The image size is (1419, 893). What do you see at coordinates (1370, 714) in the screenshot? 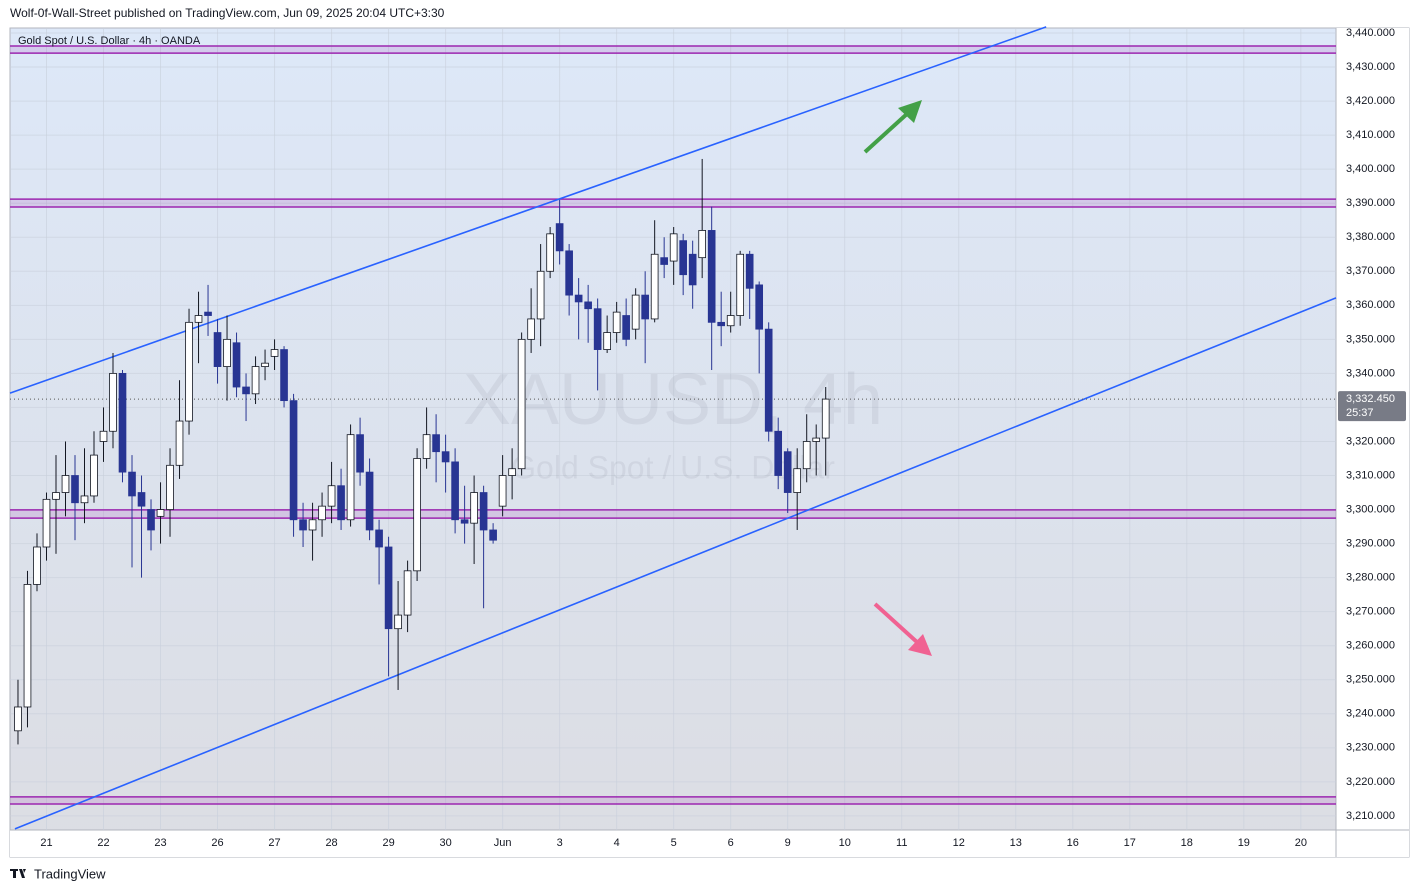
I see `y-tick-label: 3,240.000` at bounding box center [1370, 714].